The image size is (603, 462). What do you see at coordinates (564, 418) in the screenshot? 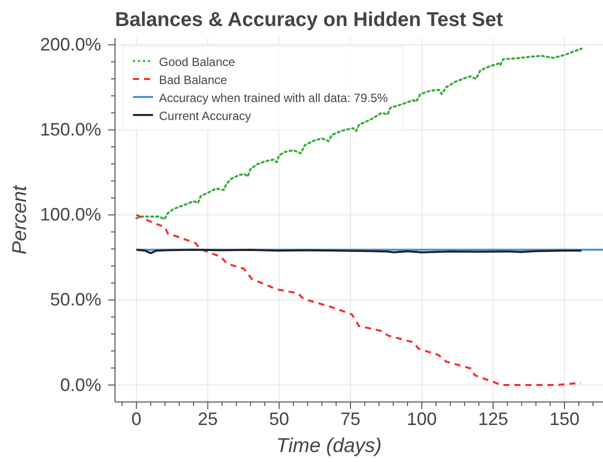
I see `x-tick-label: 150` at bounding box center [564, 418].